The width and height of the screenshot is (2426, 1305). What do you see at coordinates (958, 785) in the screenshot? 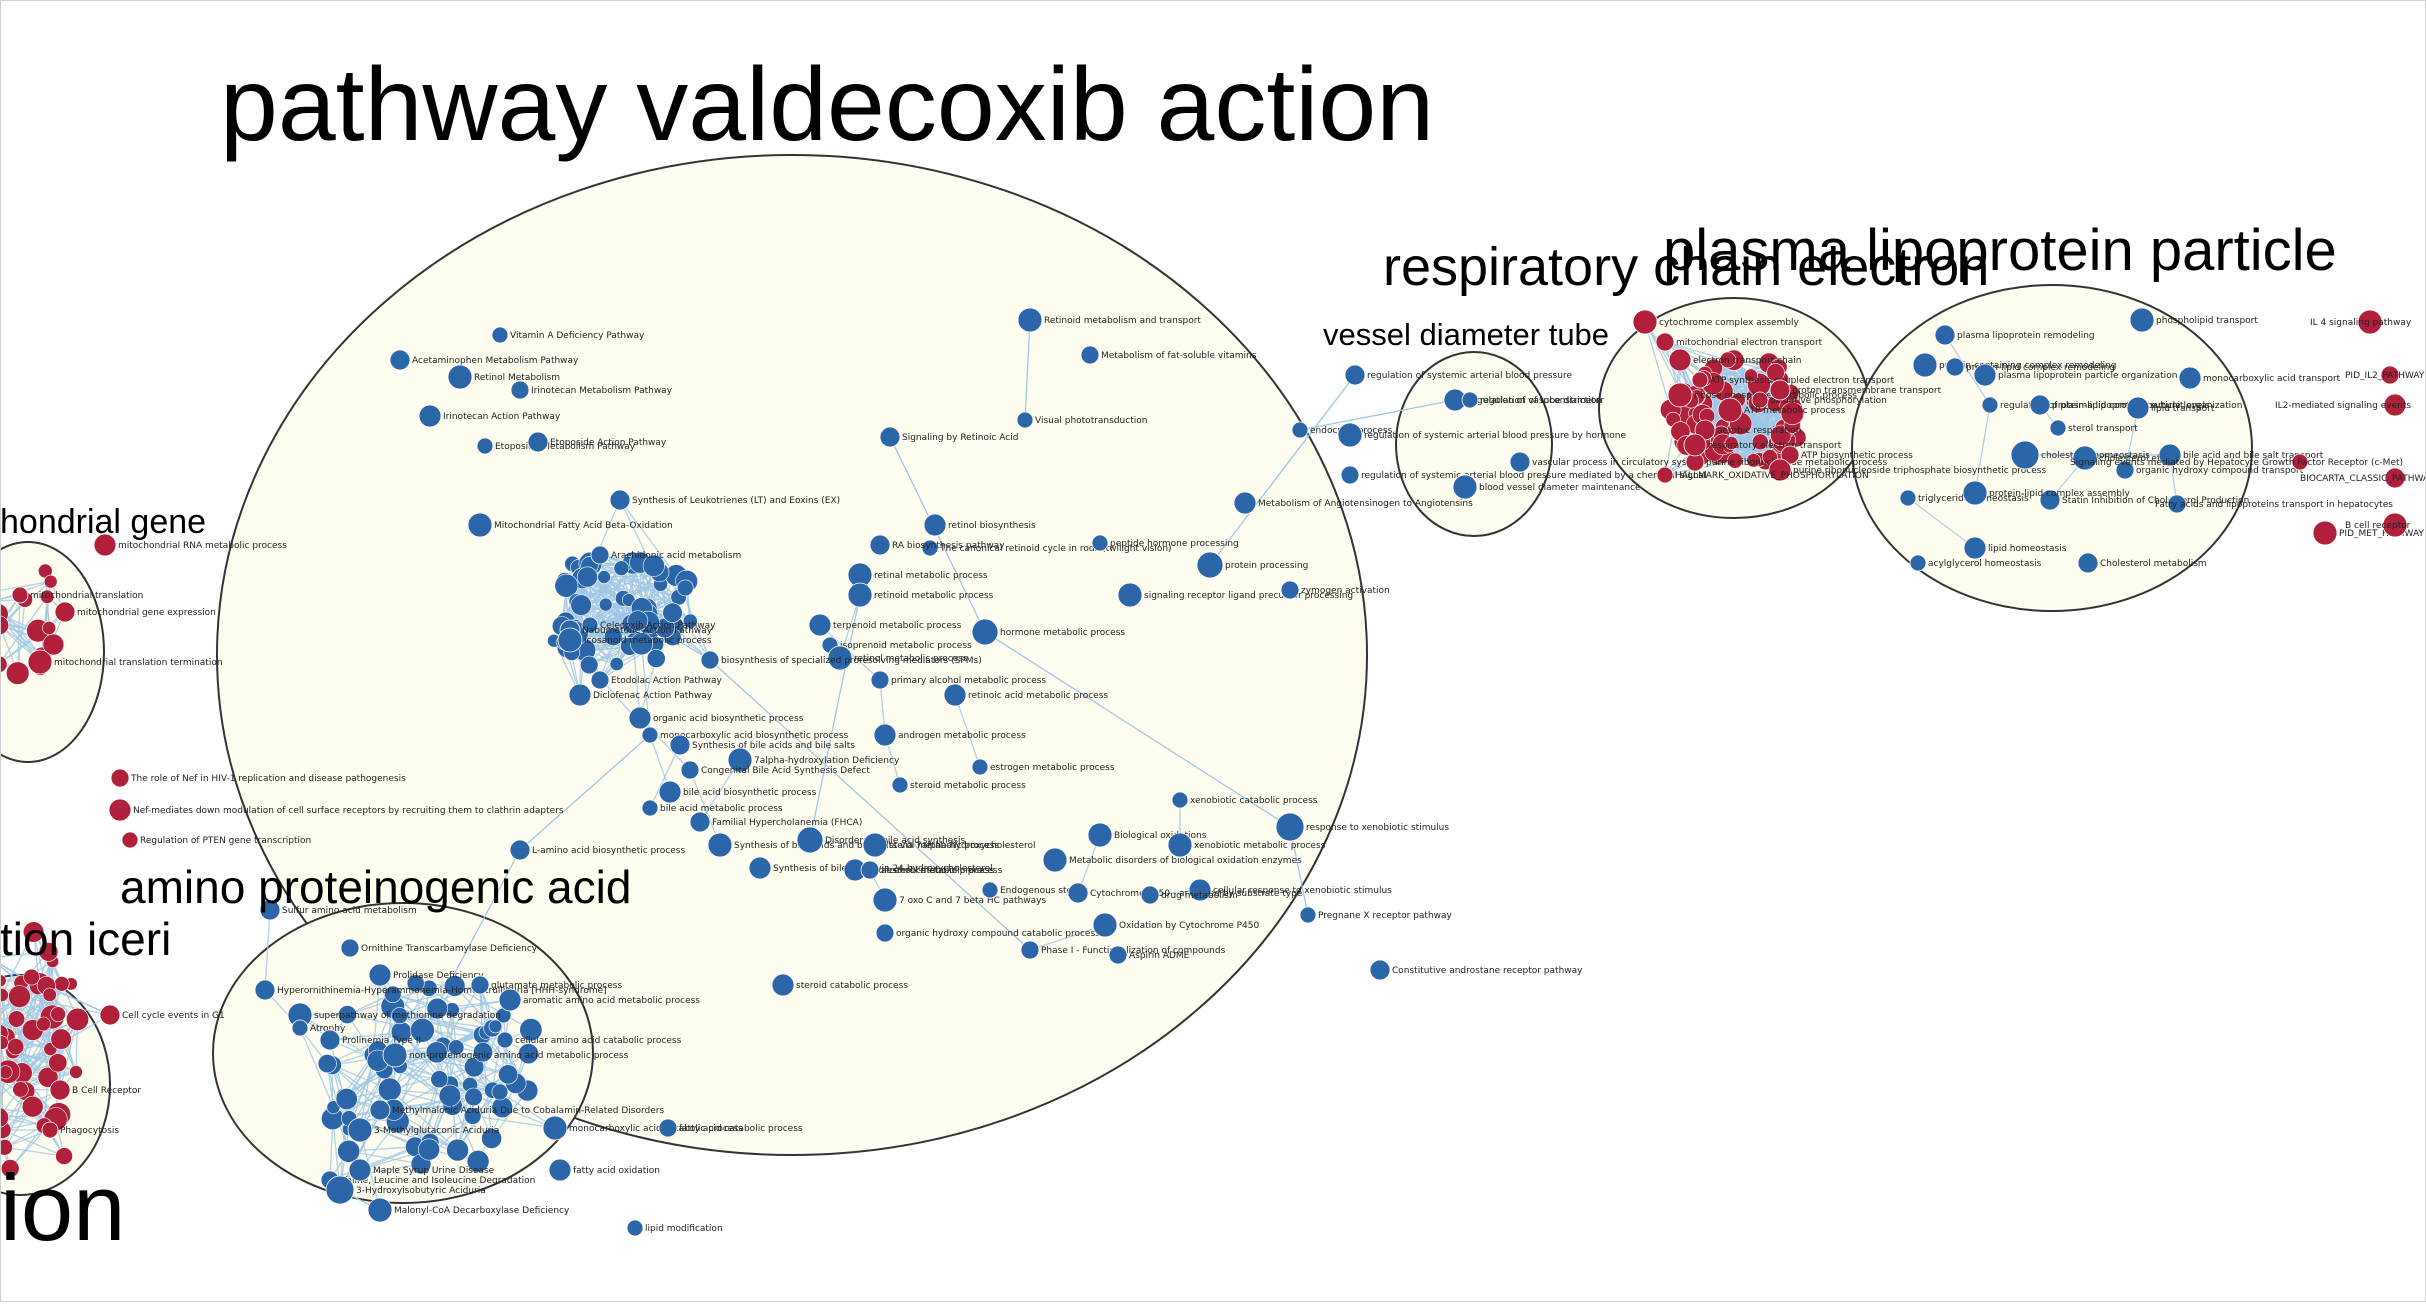
I see `network-node: steroid metabolic process` at bounding box center [958, 785].